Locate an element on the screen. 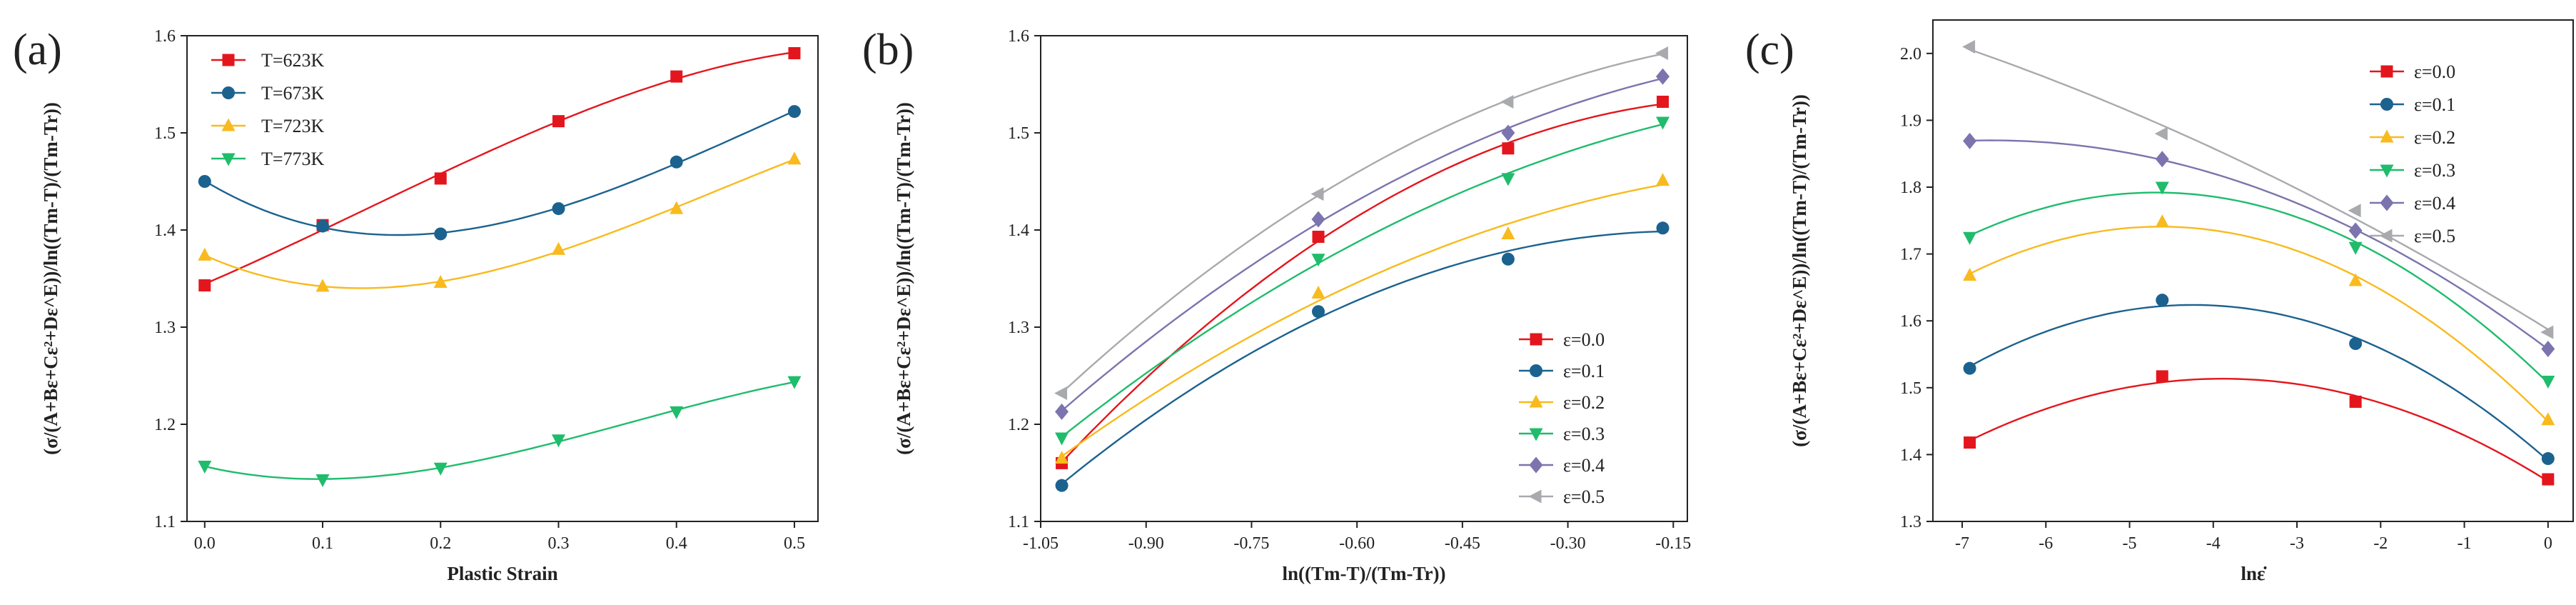 The width and height of the screenshot is (2576, 605). y-tick-label: 1.3 is located at coordinates (165, 328).